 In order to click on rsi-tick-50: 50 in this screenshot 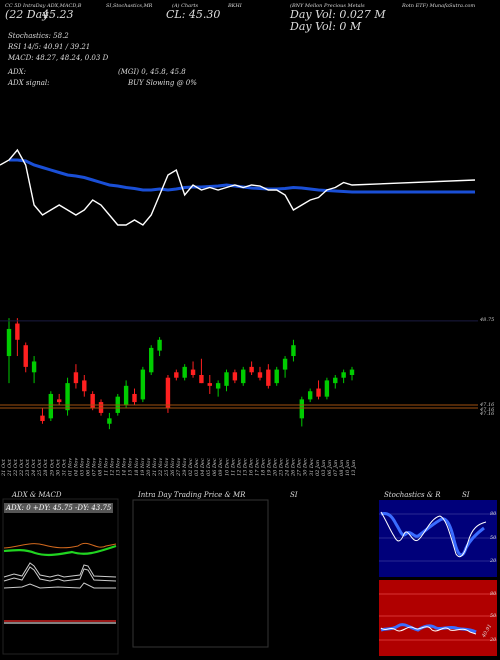, I will do `click(493, 616)`.